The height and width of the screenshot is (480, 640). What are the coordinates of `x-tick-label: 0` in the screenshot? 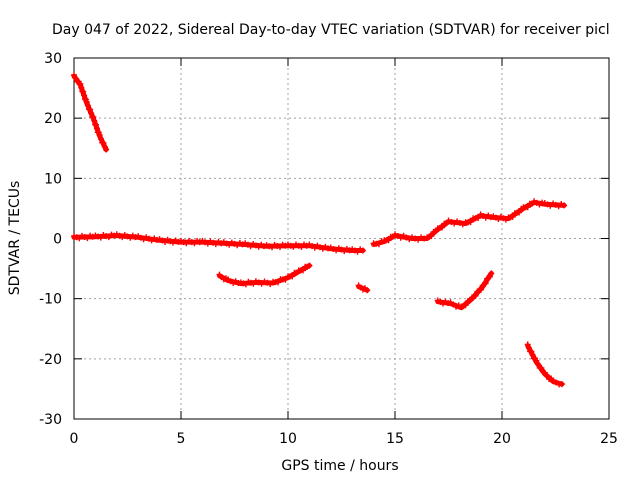 It's located at (74, 439).